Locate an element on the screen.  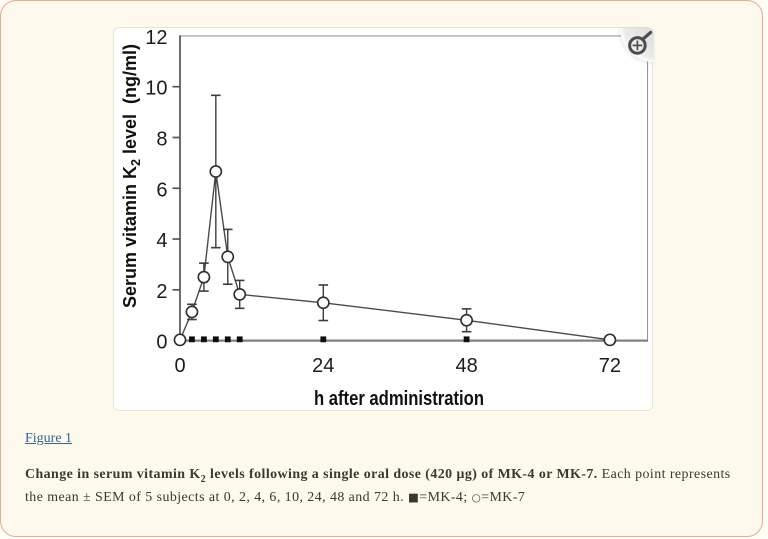
svg-text: 10 is located at coordinates (156, 89).